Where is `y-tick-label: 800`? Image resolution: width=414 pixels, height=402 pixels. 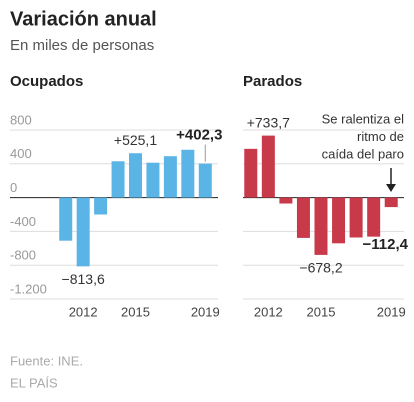
y-tick-label: 800 is located at coordinates (21, 119).